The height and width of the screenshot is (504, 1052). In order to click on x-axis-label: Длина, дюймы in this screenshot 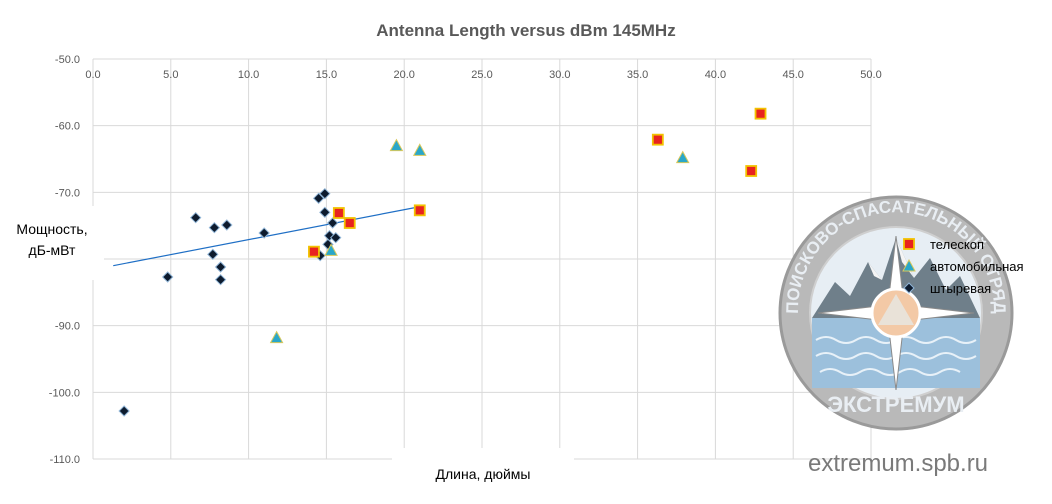, I will do `click(483, 474)`.